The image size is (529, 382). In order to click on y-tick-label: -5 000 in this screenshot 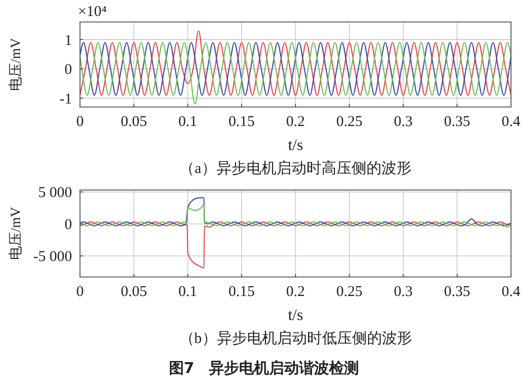, I will do `click(52, 257)`.